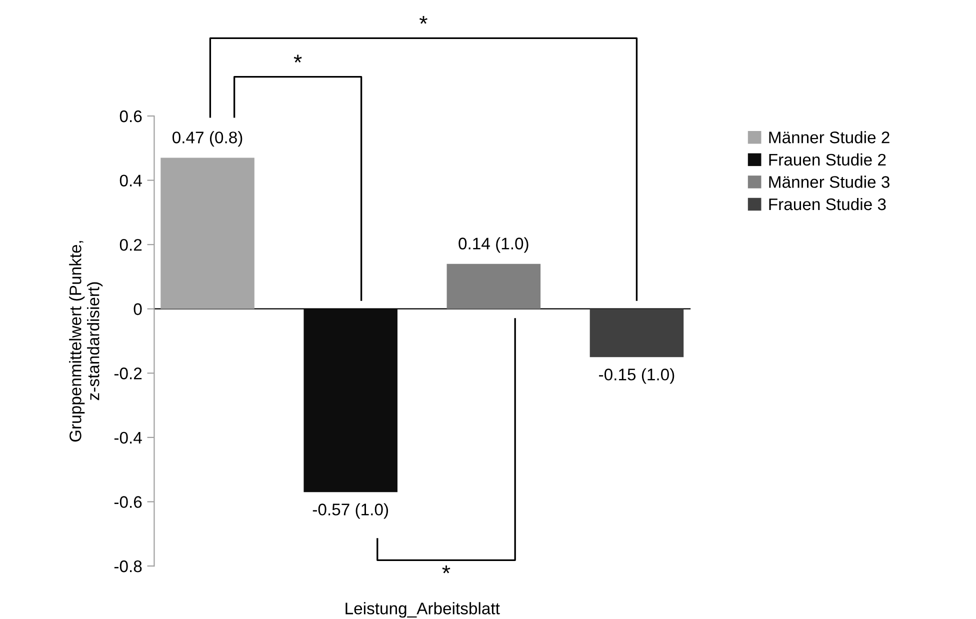 The width and height of the screenshot is (976, 619). I want to click on y-tick-label: 0, so click(138, 309).